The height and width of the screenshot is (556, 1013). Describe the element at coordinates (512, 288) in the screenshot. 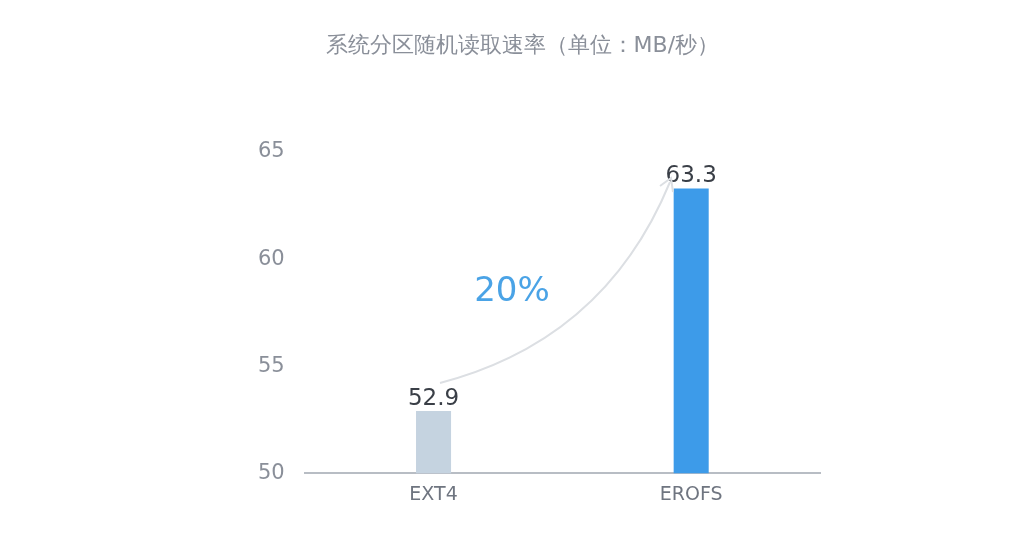

I see `annotation: 20%` at that location.